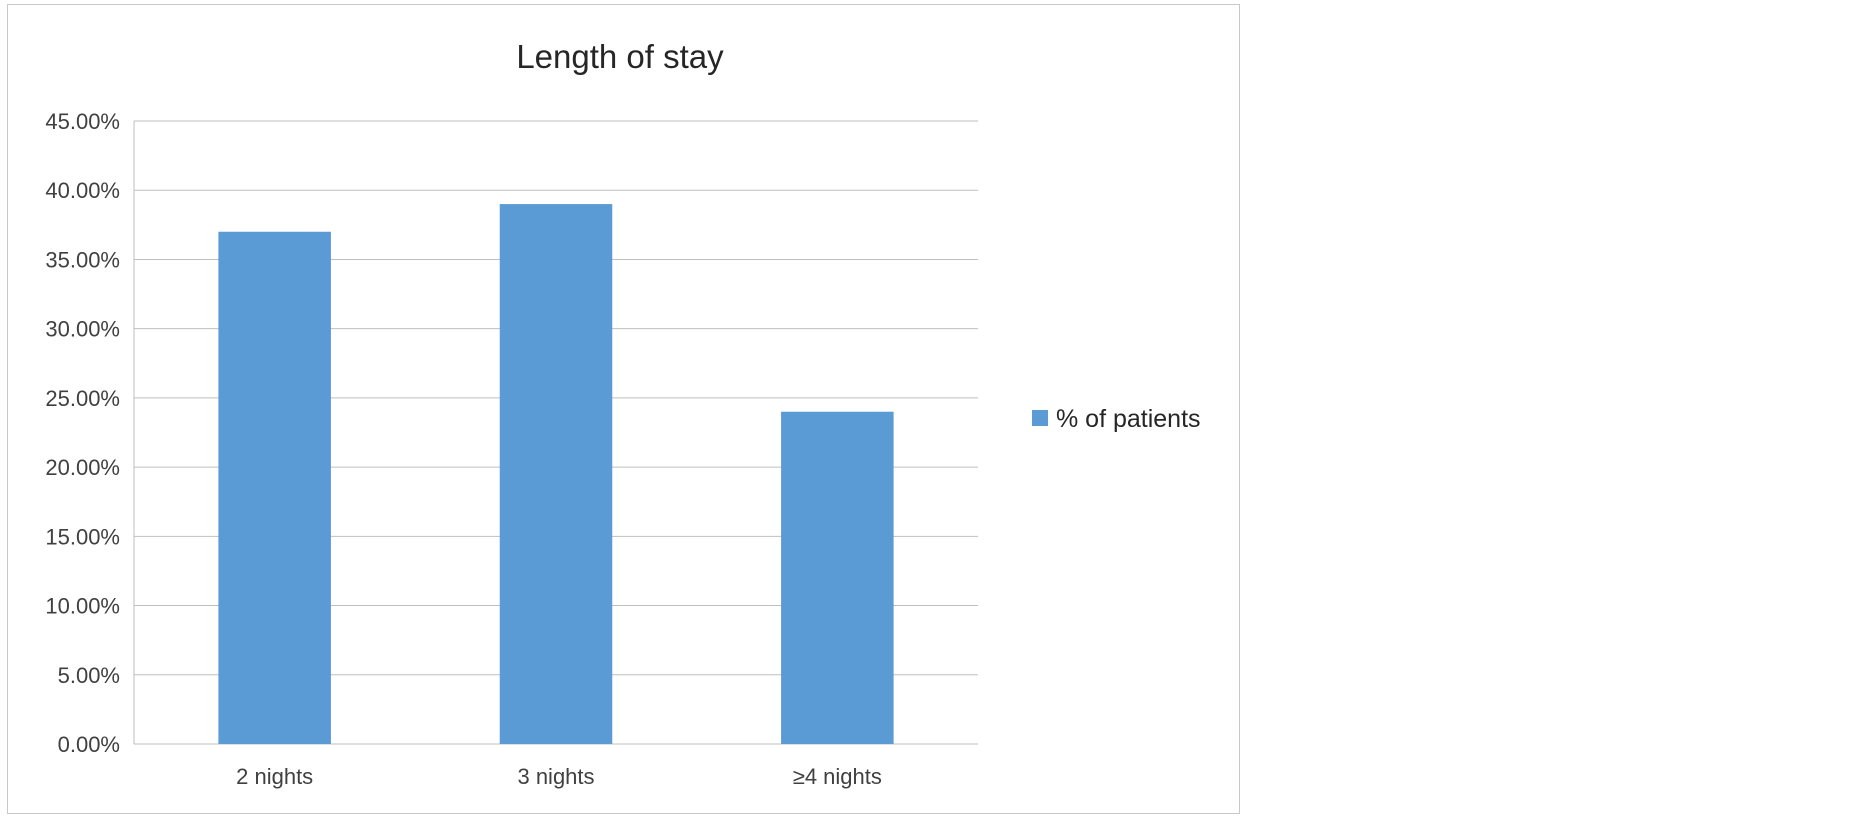  Describe the element at coordinates (620, 56) in the screenshot. I see `chart-title: Length of stay` at that location.